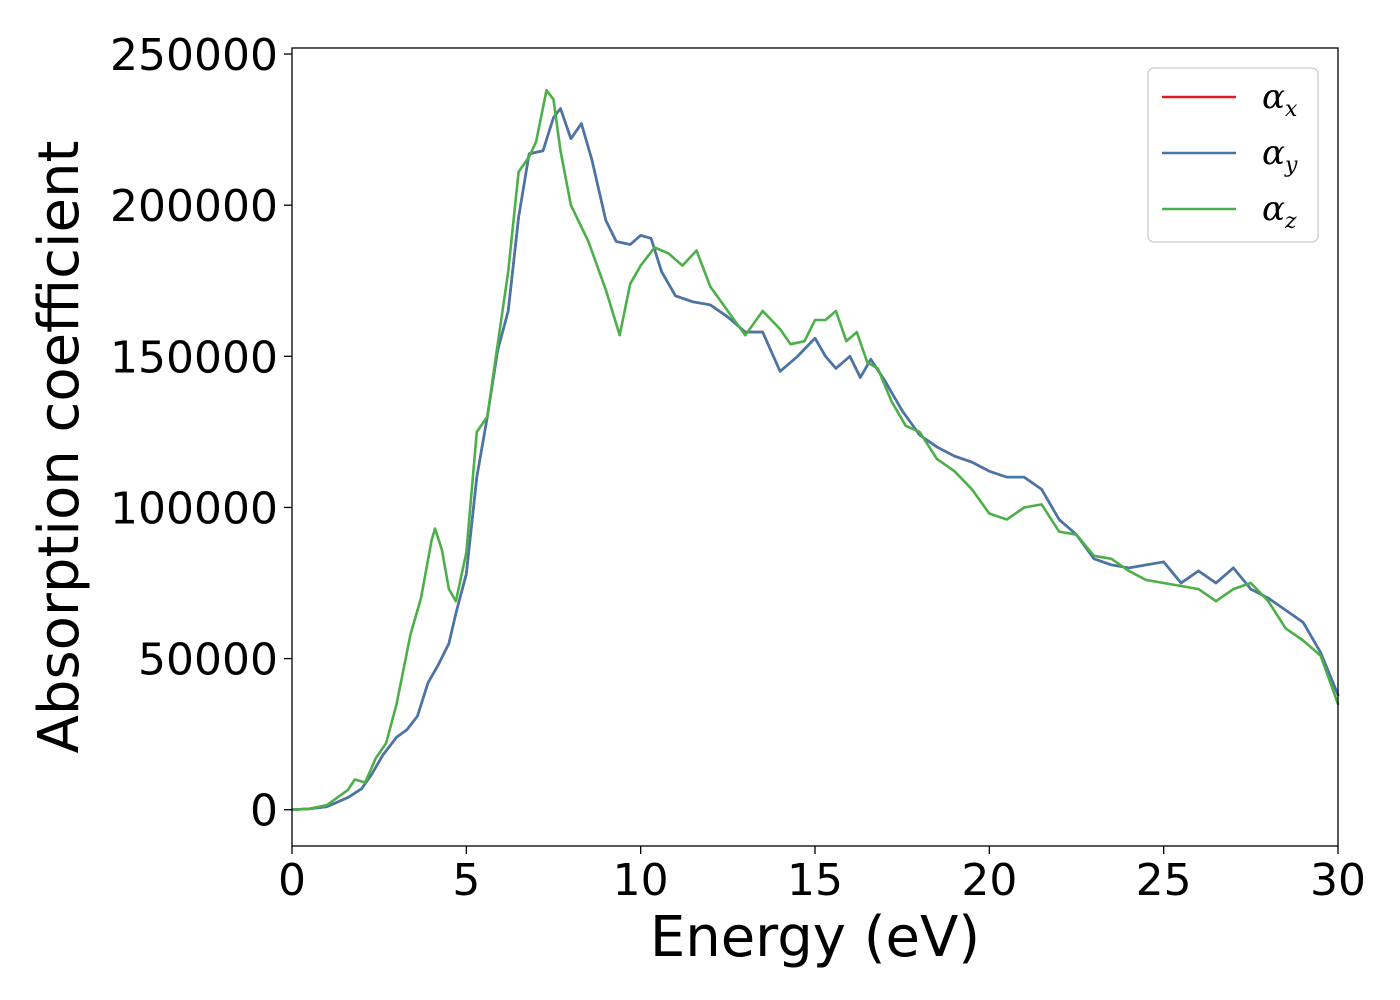 This screenshot has width=1400, height=1000. I want to click on y-tick-label: 150000, so click(194, 357).